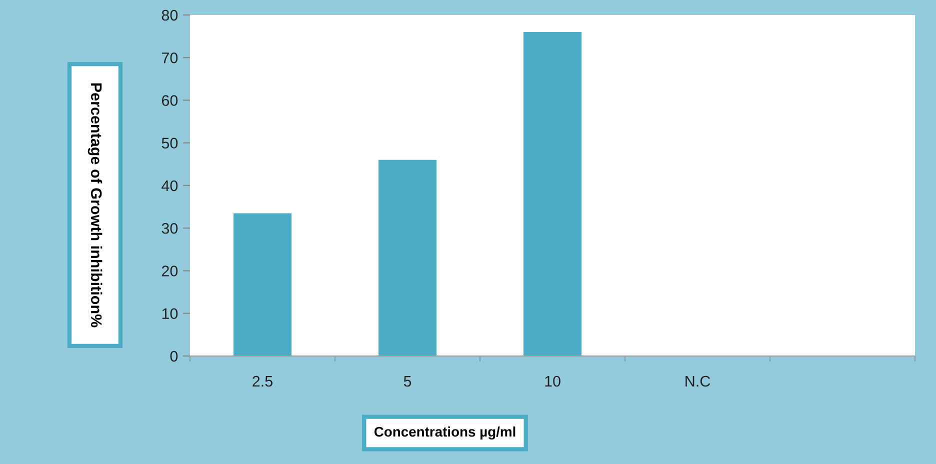  Describe the element at coordinates (170, 186) in the screenshot. I see `y-tick-label: 40` at that location.